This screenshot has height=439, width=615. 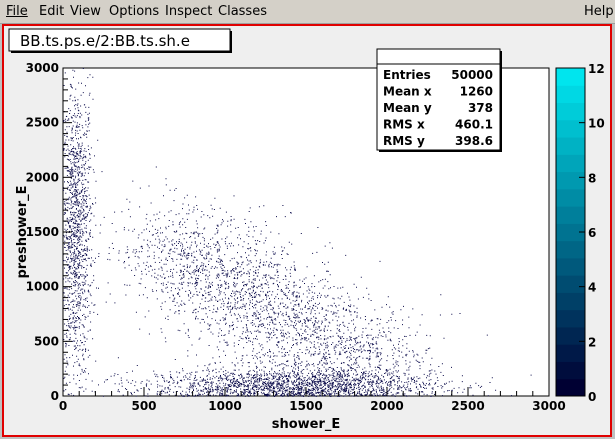 I want to click on y-tick-label: 500, so click(x=46, y=341).